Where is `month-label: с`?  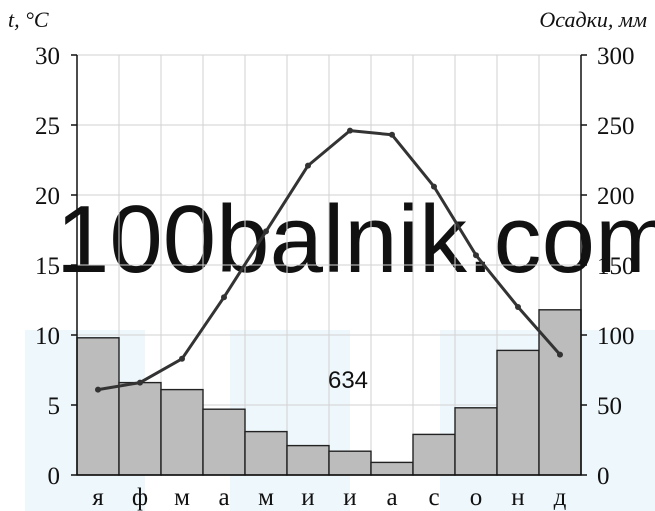 month-label: с is located at coordinates (433, 497).